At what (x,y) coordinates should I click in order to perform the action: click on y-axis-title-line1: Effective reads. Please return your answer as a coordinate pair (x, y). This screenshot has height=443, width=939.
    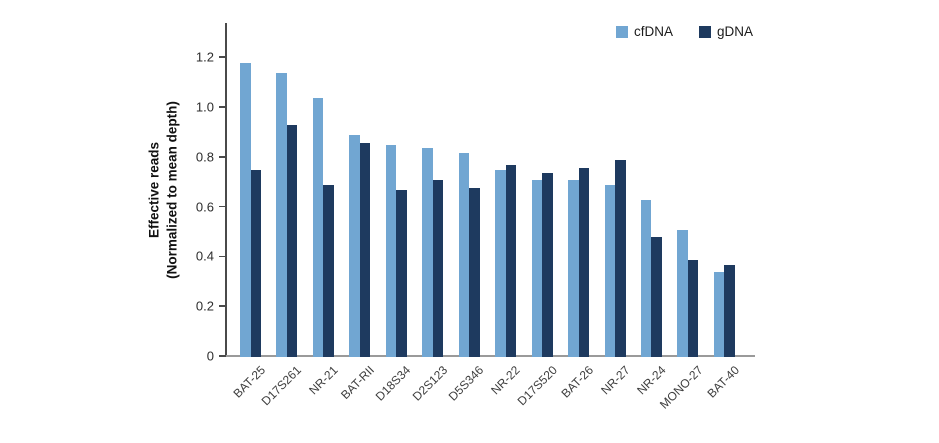
    Looking at the image, I should click on (154, 190).